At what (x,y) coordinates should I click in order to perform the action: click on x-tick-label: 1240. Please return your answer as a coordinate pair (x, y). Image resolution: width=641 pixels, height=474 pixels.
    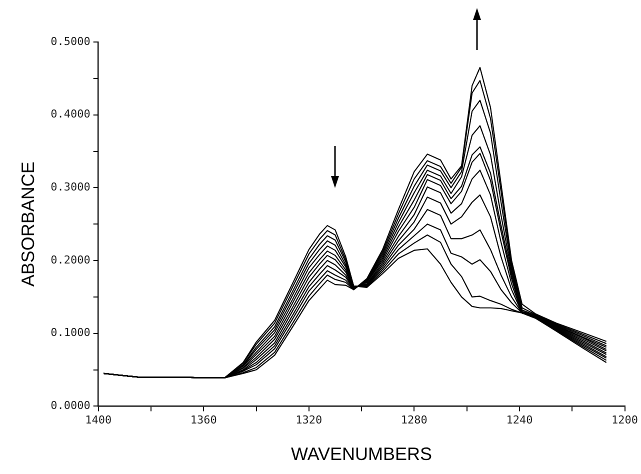
    Looking at the image, I should click on (519, 420).